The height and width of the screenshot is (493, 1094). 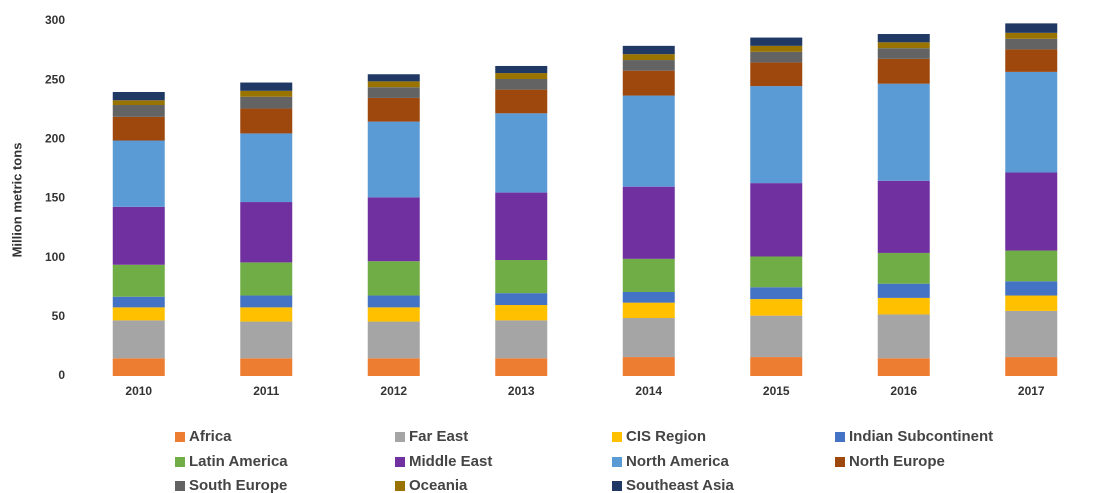 I want to click on legend-label: Middle East, so click(x=450, y=461).